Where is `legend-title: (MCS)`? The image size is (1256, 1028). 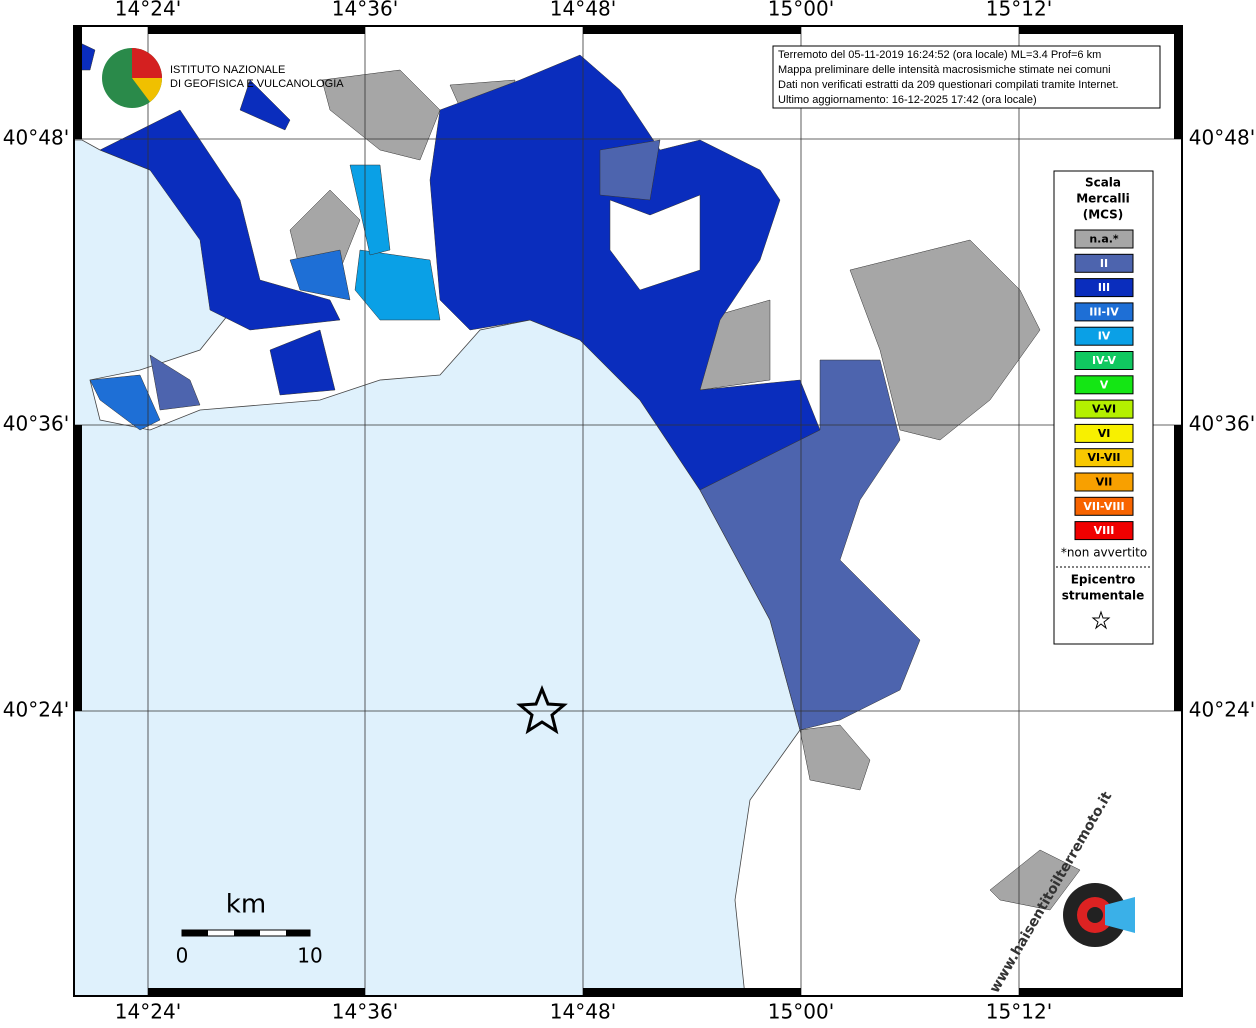 legend-title: (MCS) is located at coordinates (1103, 215).